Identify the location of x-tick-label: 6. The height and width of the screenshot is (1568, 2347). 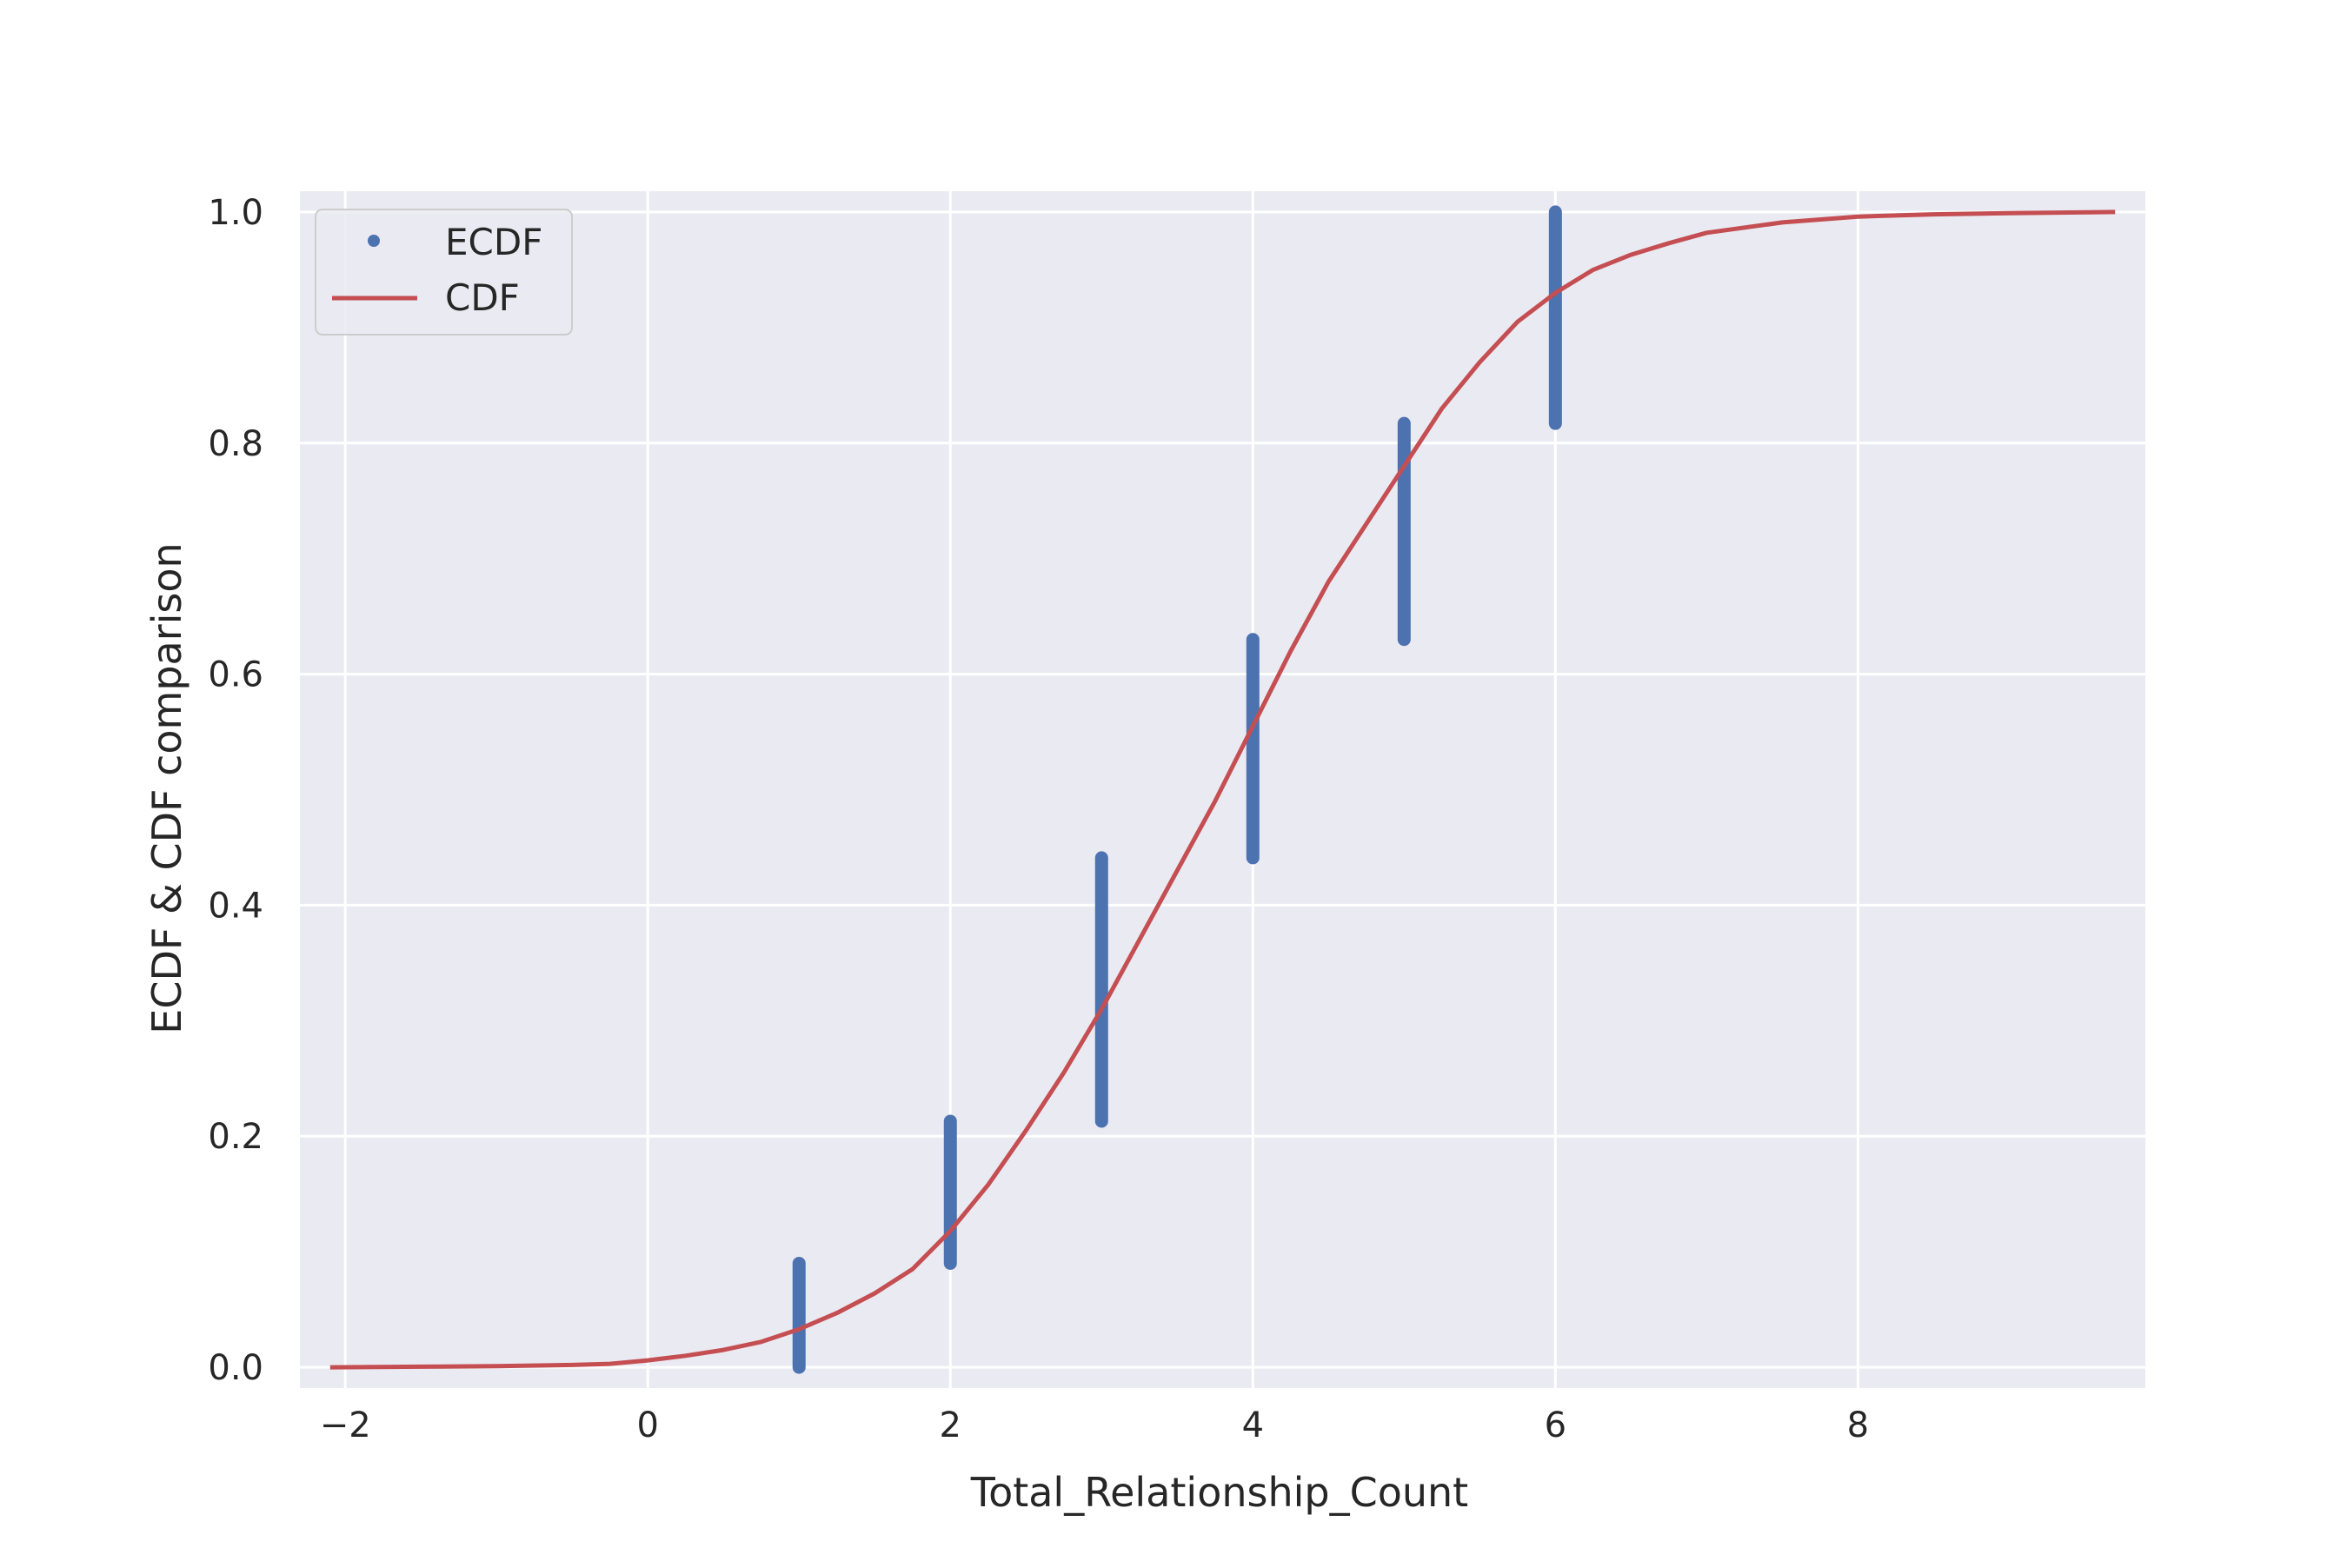
(1556, 1425).